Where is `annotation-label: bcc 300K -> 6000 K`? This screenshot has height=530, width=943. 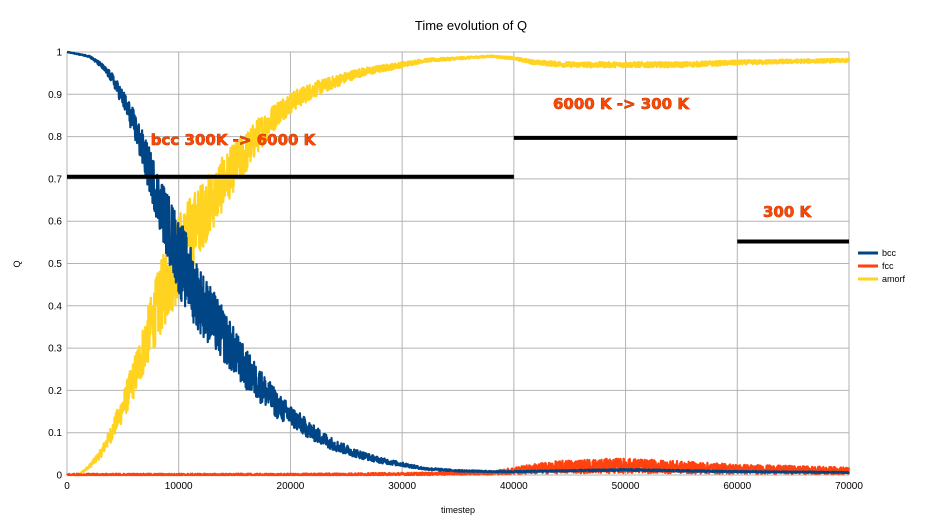 annotation-label: bcc 300K -> 6000 K is located at coordinates (234, 140).